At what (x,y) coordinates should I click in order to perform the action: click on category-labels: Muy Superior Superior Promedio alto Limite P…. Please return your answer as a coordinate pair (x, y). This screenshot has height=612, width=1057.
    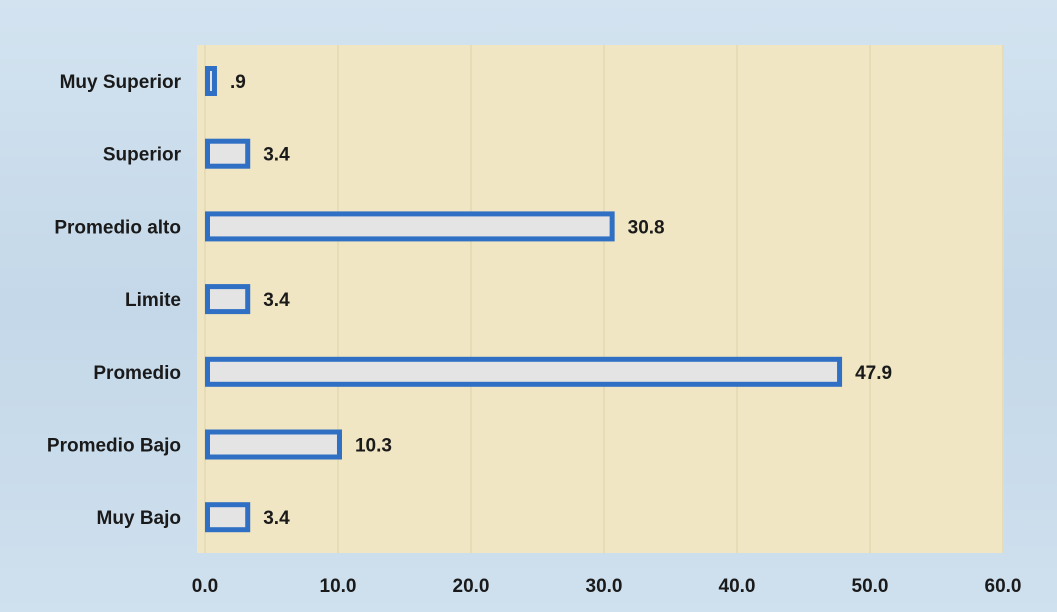
    Looking at the image, I should click on (114, 300).